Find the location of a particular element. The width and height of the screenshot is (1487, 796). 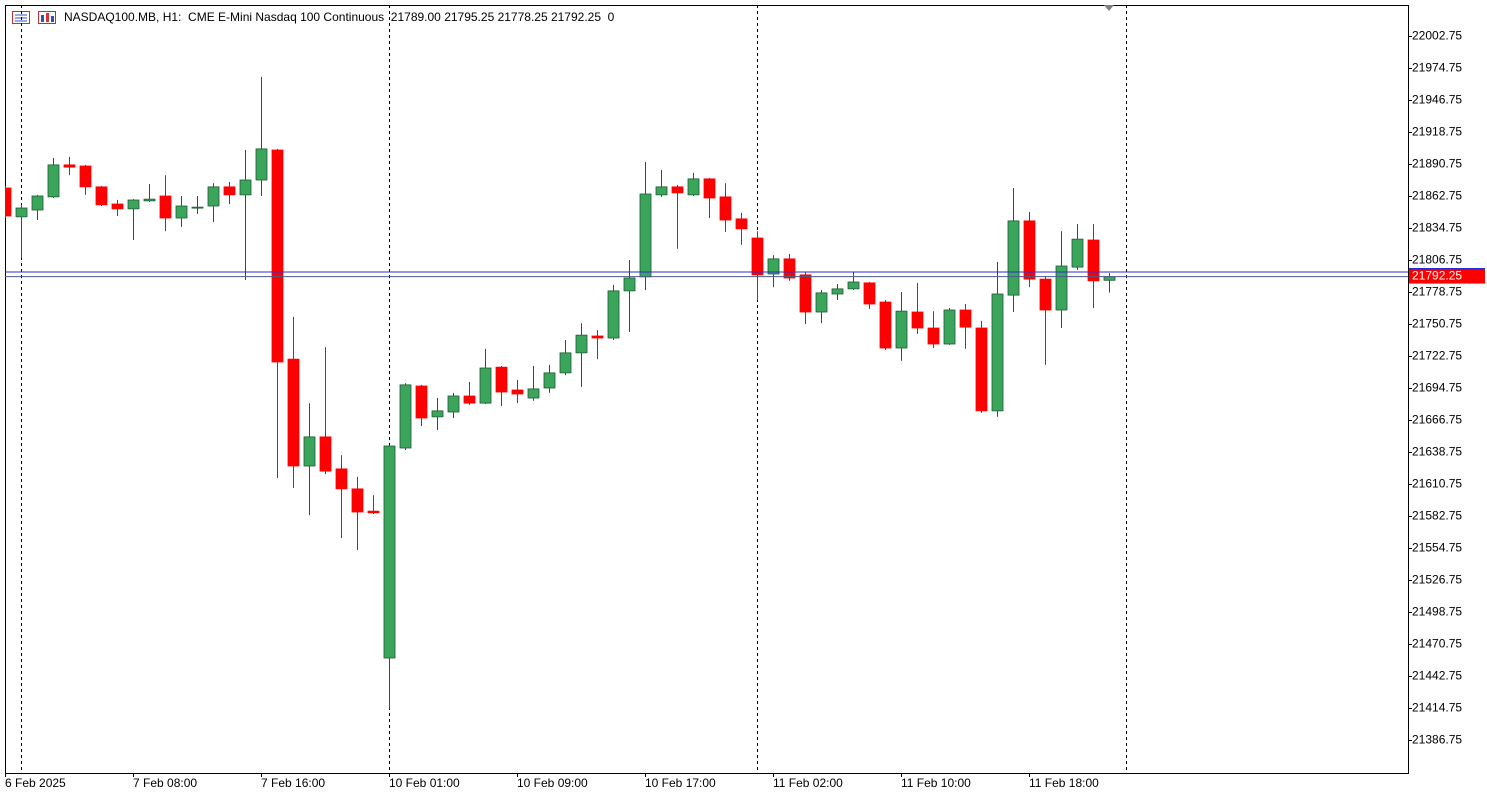

y-tick-label: 21778.75 is located at coordinates (1437, 292).